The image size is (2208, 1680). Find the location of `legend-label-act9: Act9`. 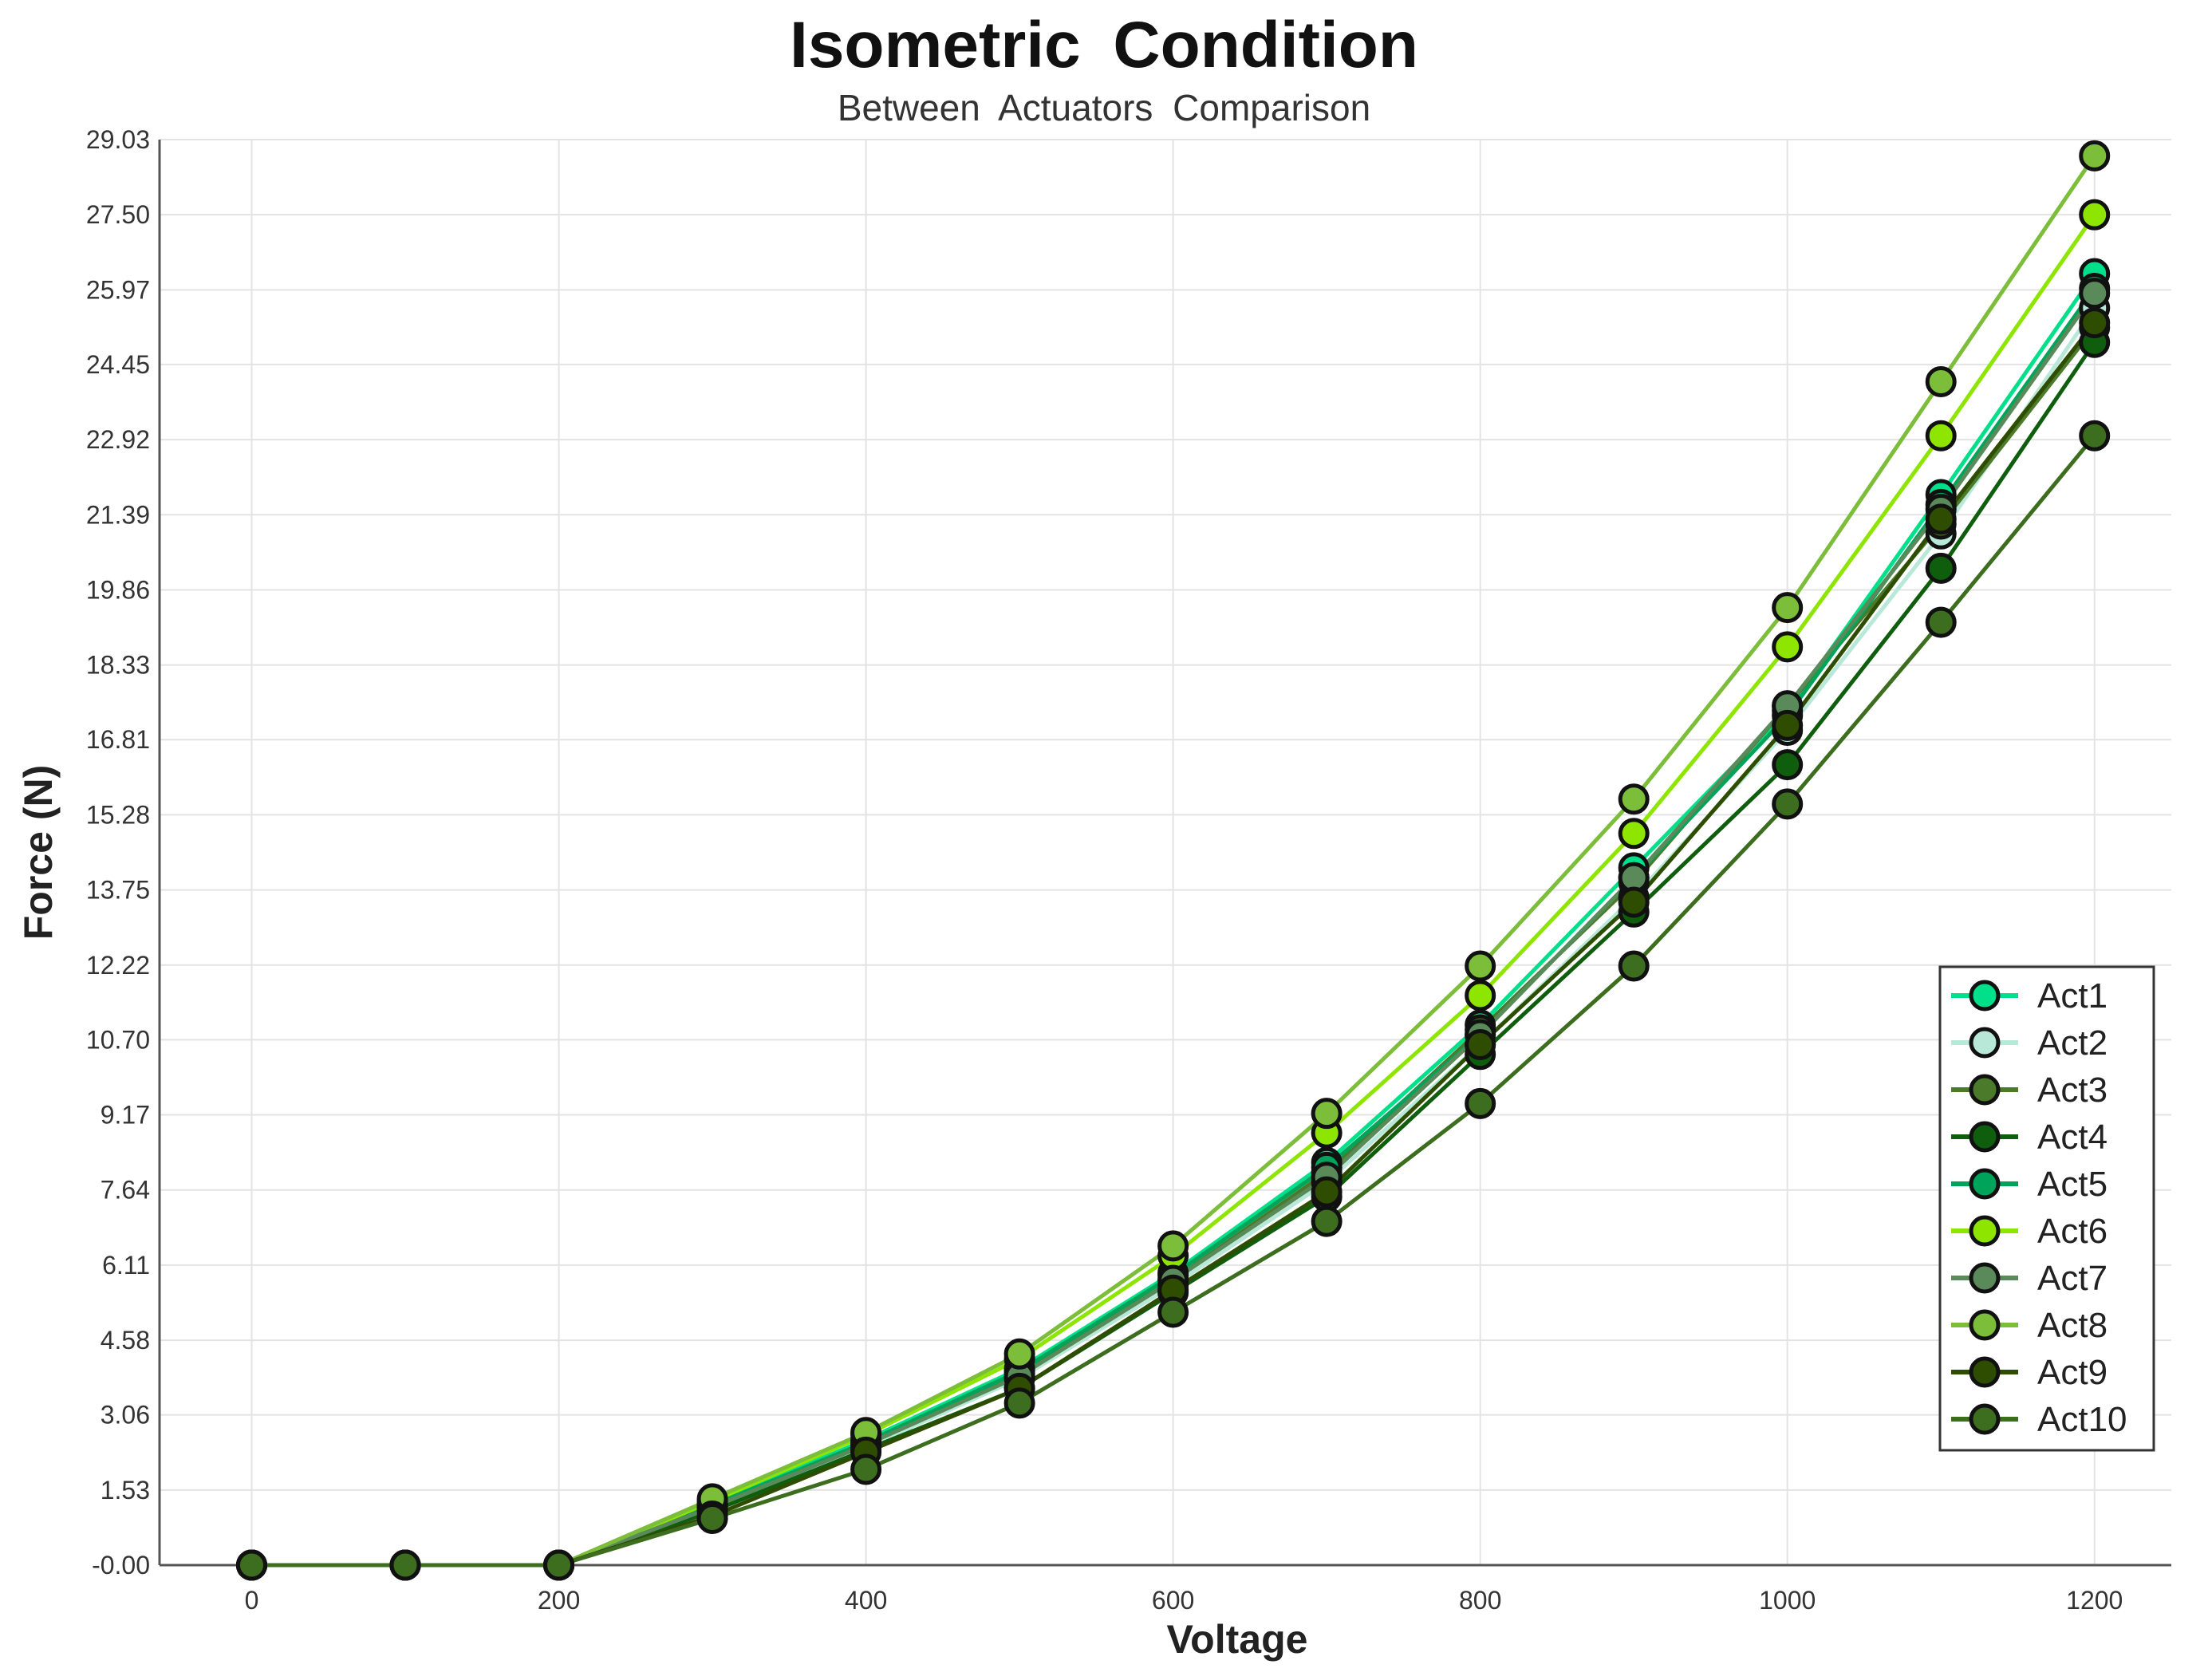

legend-label-act9: Act9 is located at coordinates (2072, 1372).